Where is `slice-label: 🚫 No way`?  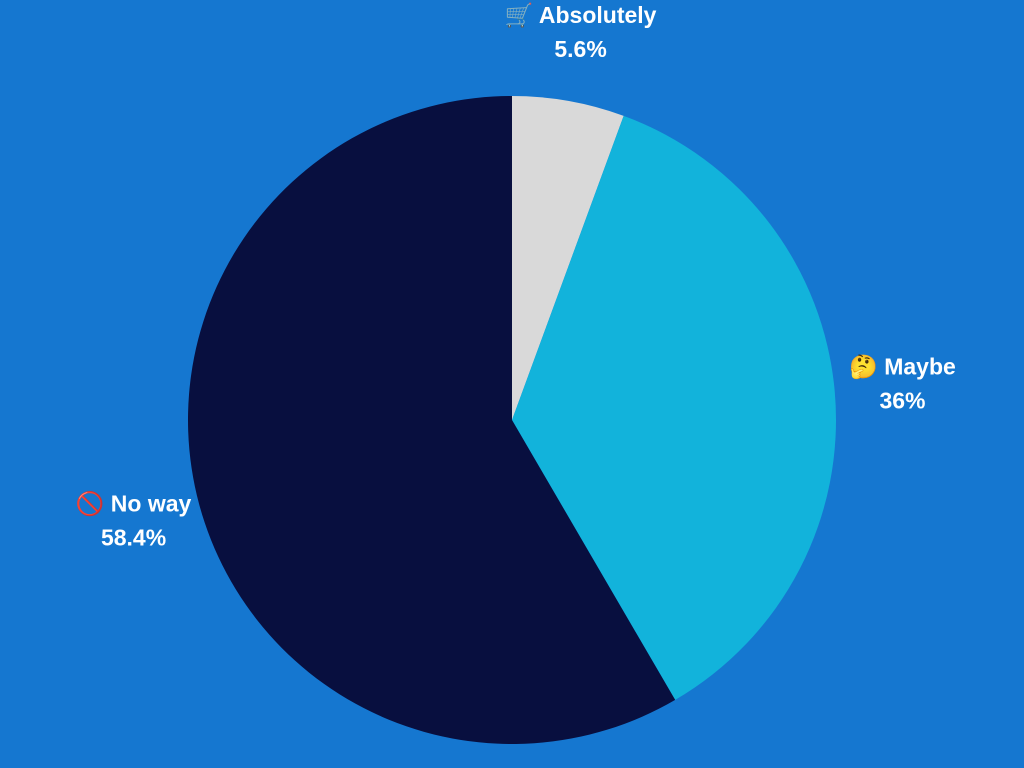 slice-label: 🚫 No way is located at coordinates (134, 503).